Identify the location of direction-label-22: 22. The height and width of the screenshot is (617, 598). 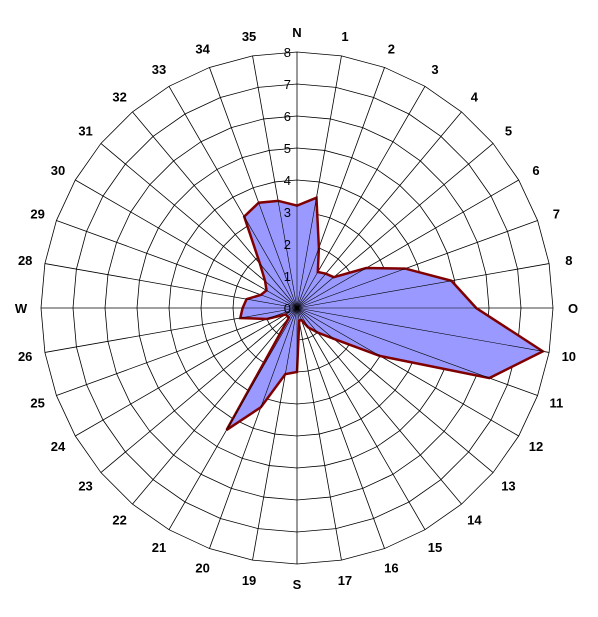
(119, 519).